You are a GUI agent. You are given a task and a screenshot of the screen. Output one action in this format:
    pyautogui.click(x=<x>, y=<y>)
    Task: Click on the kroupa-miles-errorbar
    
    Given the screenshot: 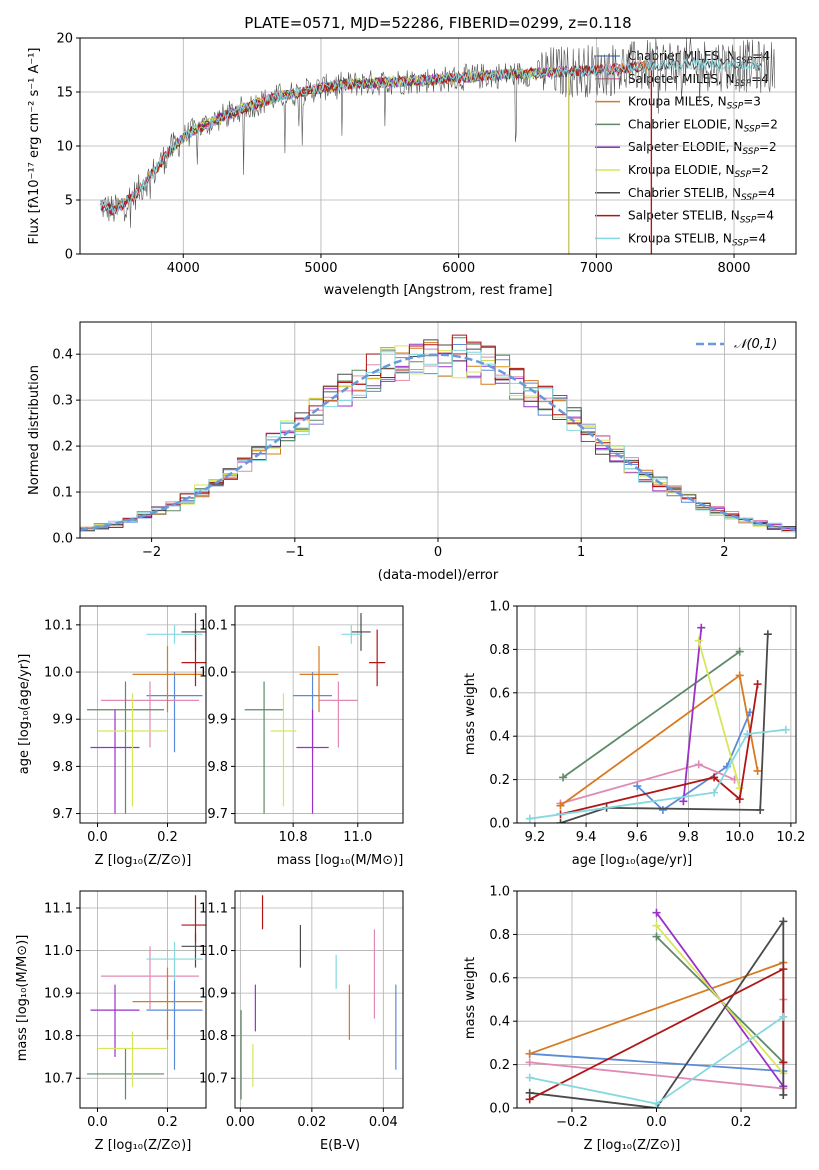 What is the action you would take?
    pyautogui.click(x=167, y=1003)
    